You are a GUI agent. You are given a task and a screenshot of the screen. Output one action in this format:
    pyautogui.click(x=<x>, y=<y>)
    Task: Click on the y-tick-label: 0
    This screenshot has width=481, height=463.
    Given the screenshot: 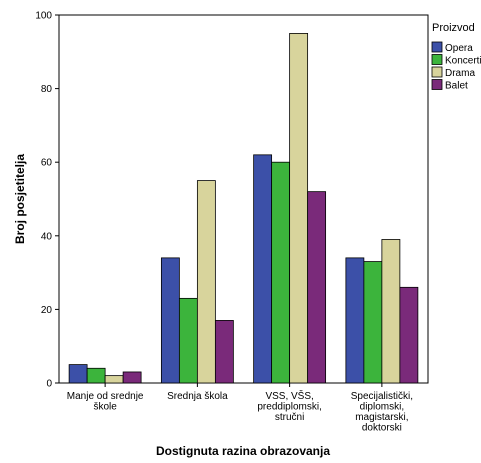 What is the action you would take?
    pyautogui.click(x=49, y=384)
    